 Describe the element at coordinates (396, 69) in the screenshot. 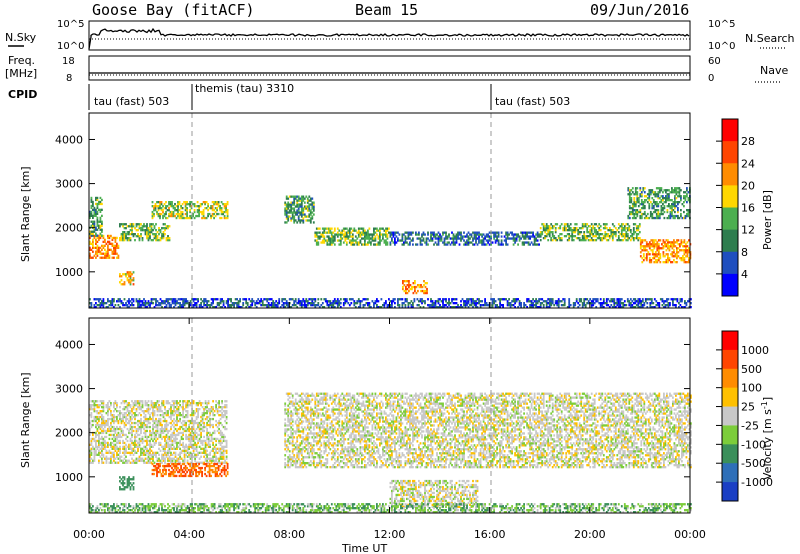

I see `freq-panel: Freq. [MHz] 18 8 60 0 Nave` at that location.